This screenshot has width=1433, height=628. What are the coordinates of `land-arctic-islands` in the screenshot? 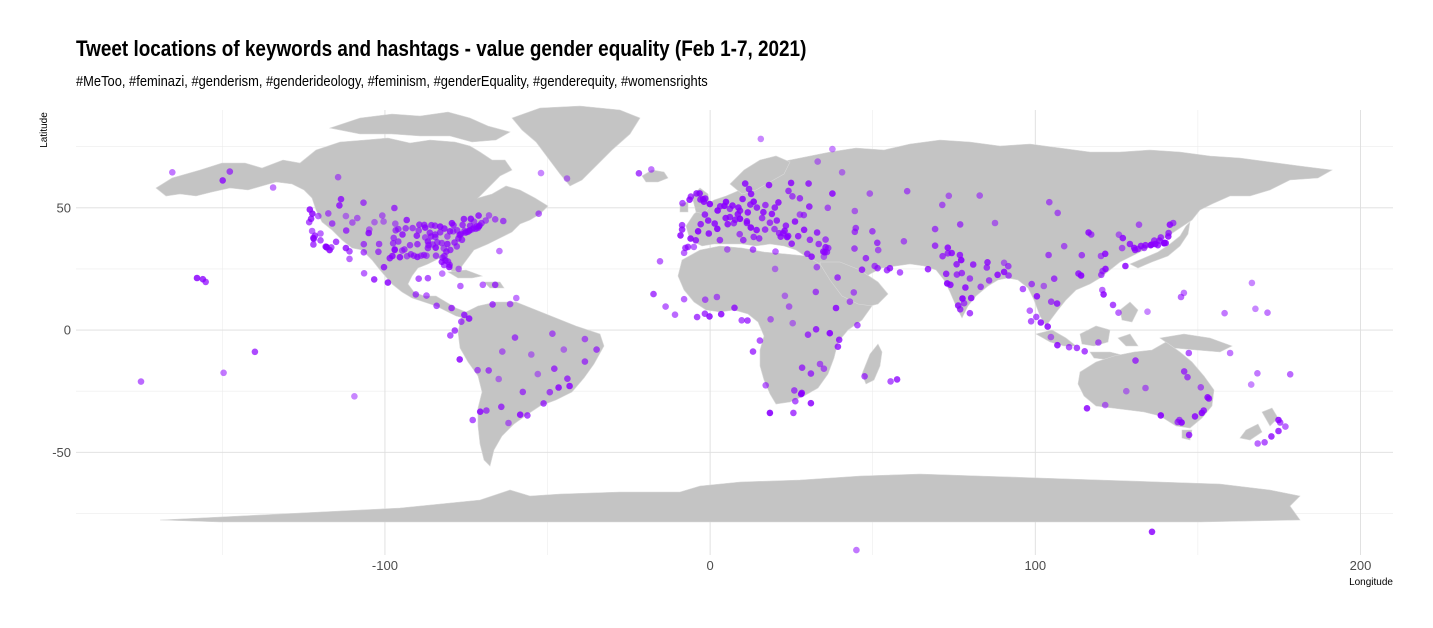 It's located at (419, 127).